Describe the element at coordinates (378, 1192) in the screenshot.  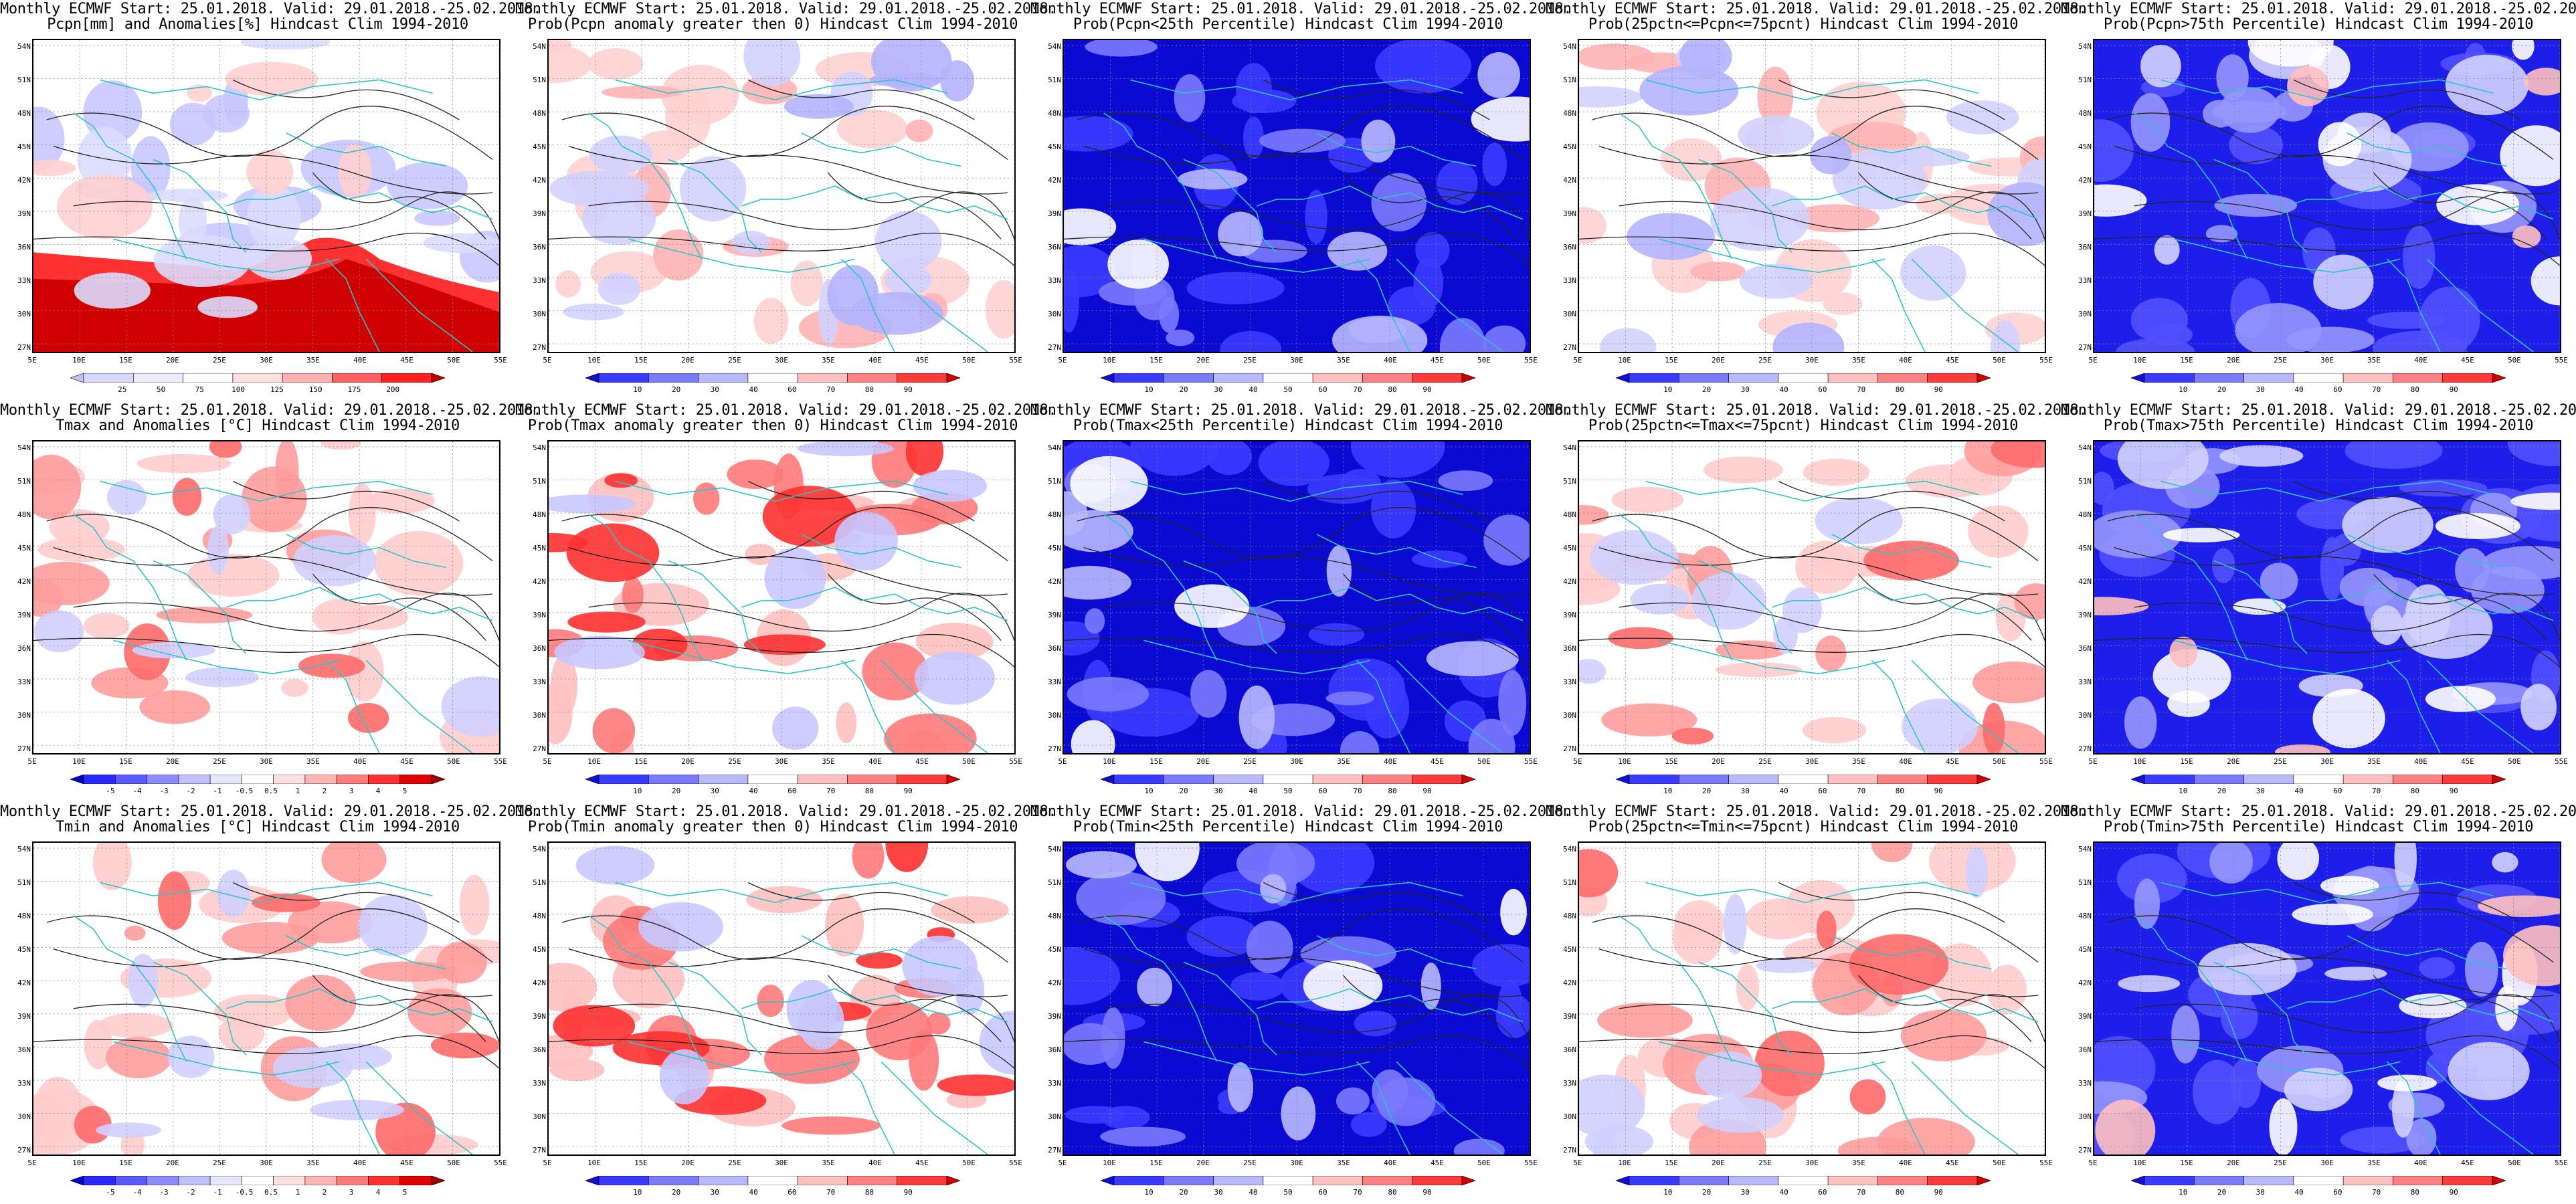
I see `color-bar-label: 4` at that location.